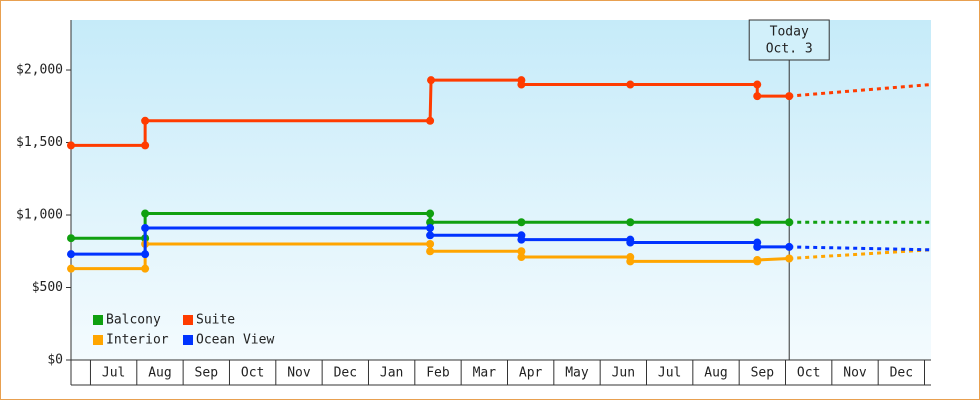 Image resolution: width=980 pixels, height=400 pixels. Describe the element at coordinates (39, 215) in the screenshot. I see `y-tick-label: $1,000` at that location.